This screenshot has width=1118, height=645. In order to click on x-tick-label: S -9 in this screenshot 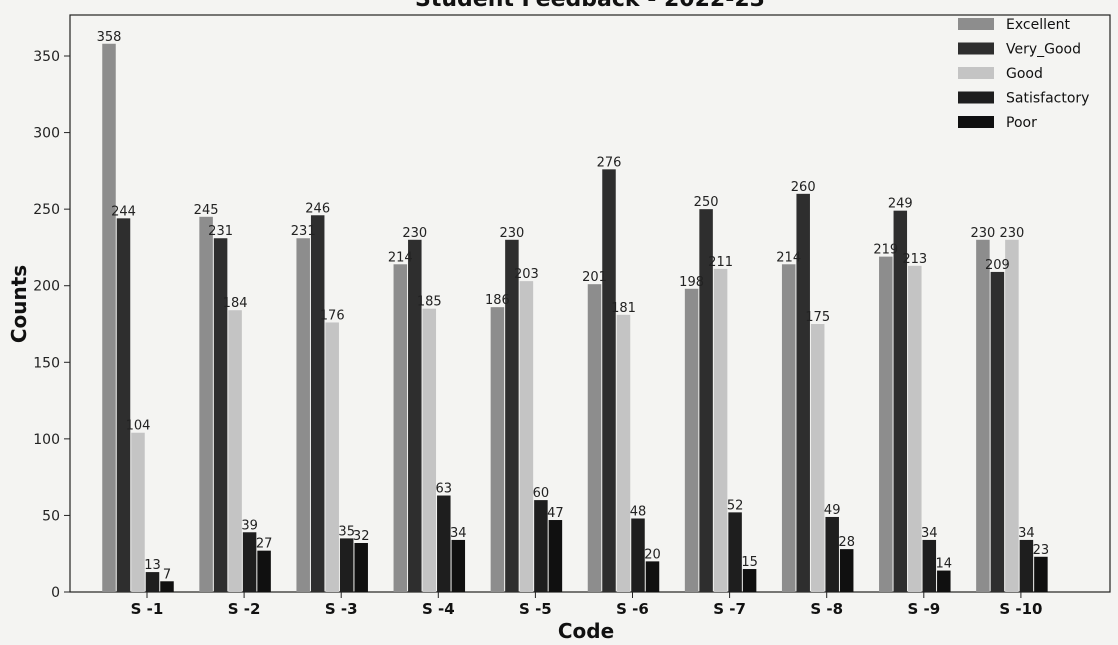, I will do `click(923, 609)`.